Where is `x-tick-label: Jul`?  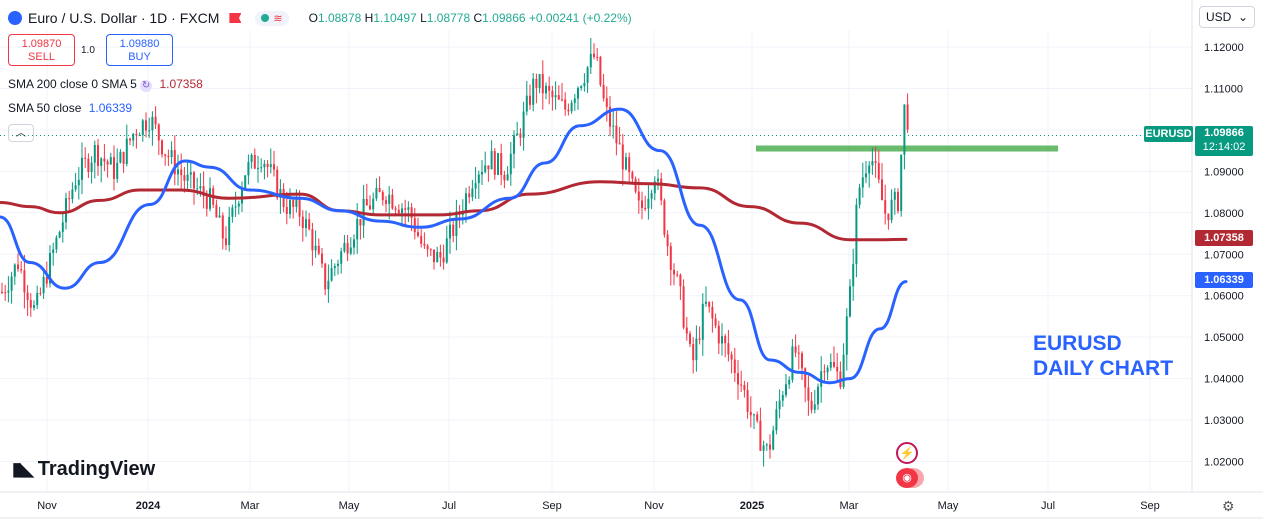
x-tick-label: Jul is located at coordinates (1048, 506).